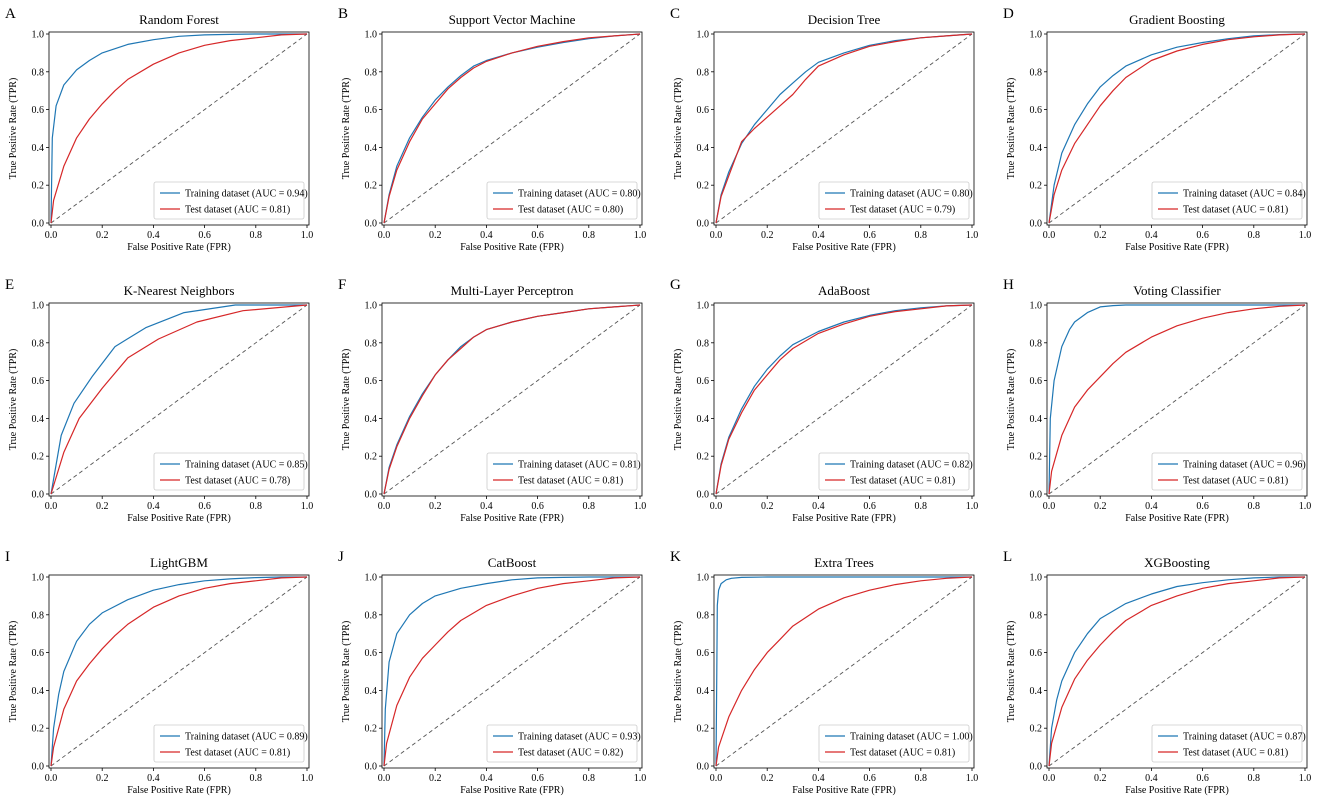 This screenshot has height=808, width=1325. Describe the element at coordinates (1235, 753) in the screenshot. I see `panel-l-legend-test-label: Test dataset (AUC = 0.81)` at that location.